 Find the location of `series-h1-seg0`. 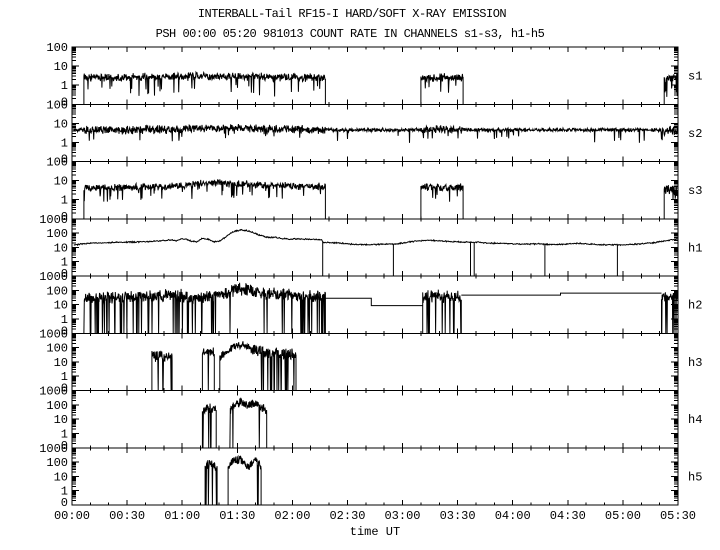

series-h1-seg0 is located at coordinates (375, 237).